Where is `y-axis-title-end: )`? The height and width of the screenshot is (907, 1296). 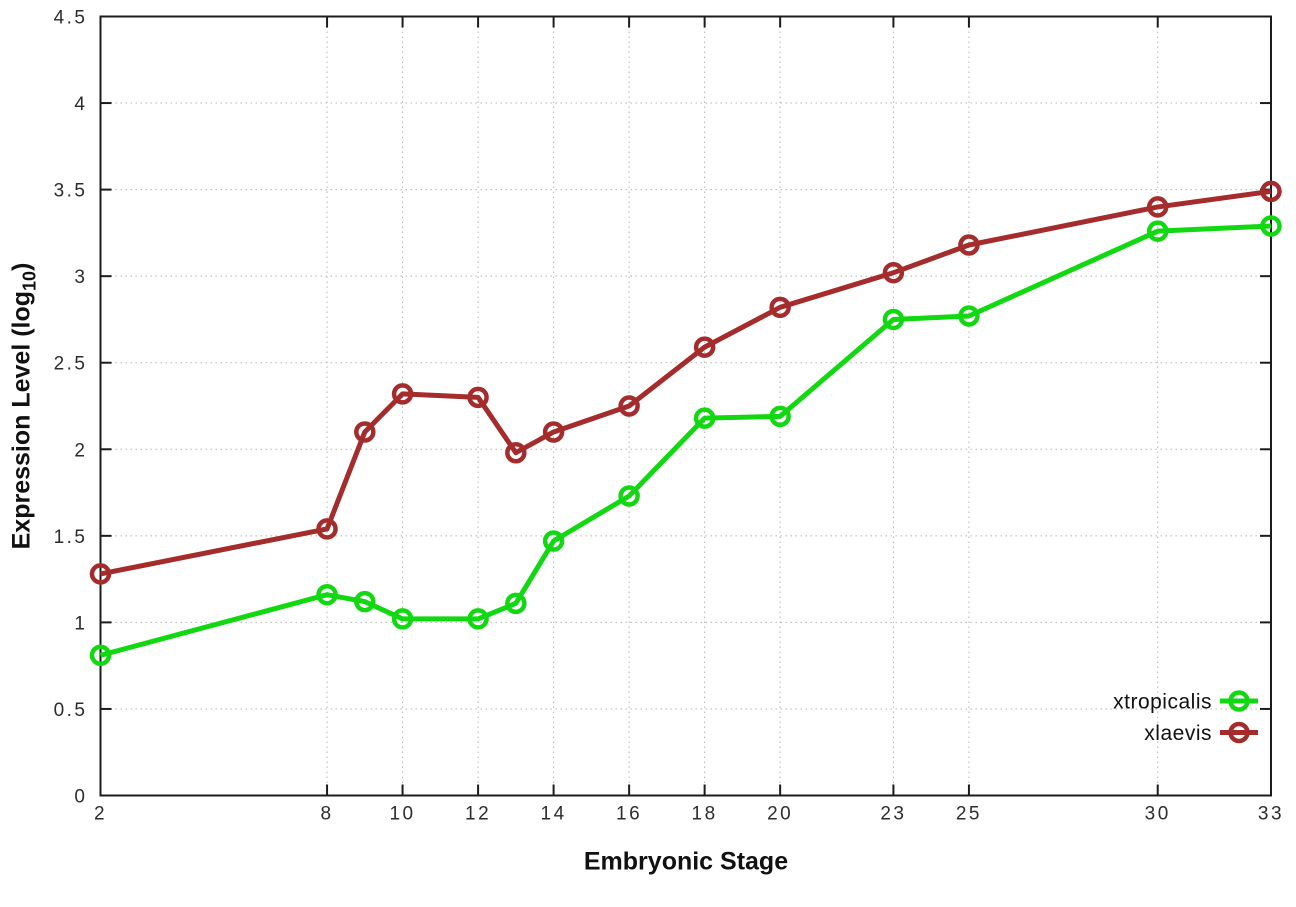 y-axis-title-end: ) is located at coordinates (21, 266).